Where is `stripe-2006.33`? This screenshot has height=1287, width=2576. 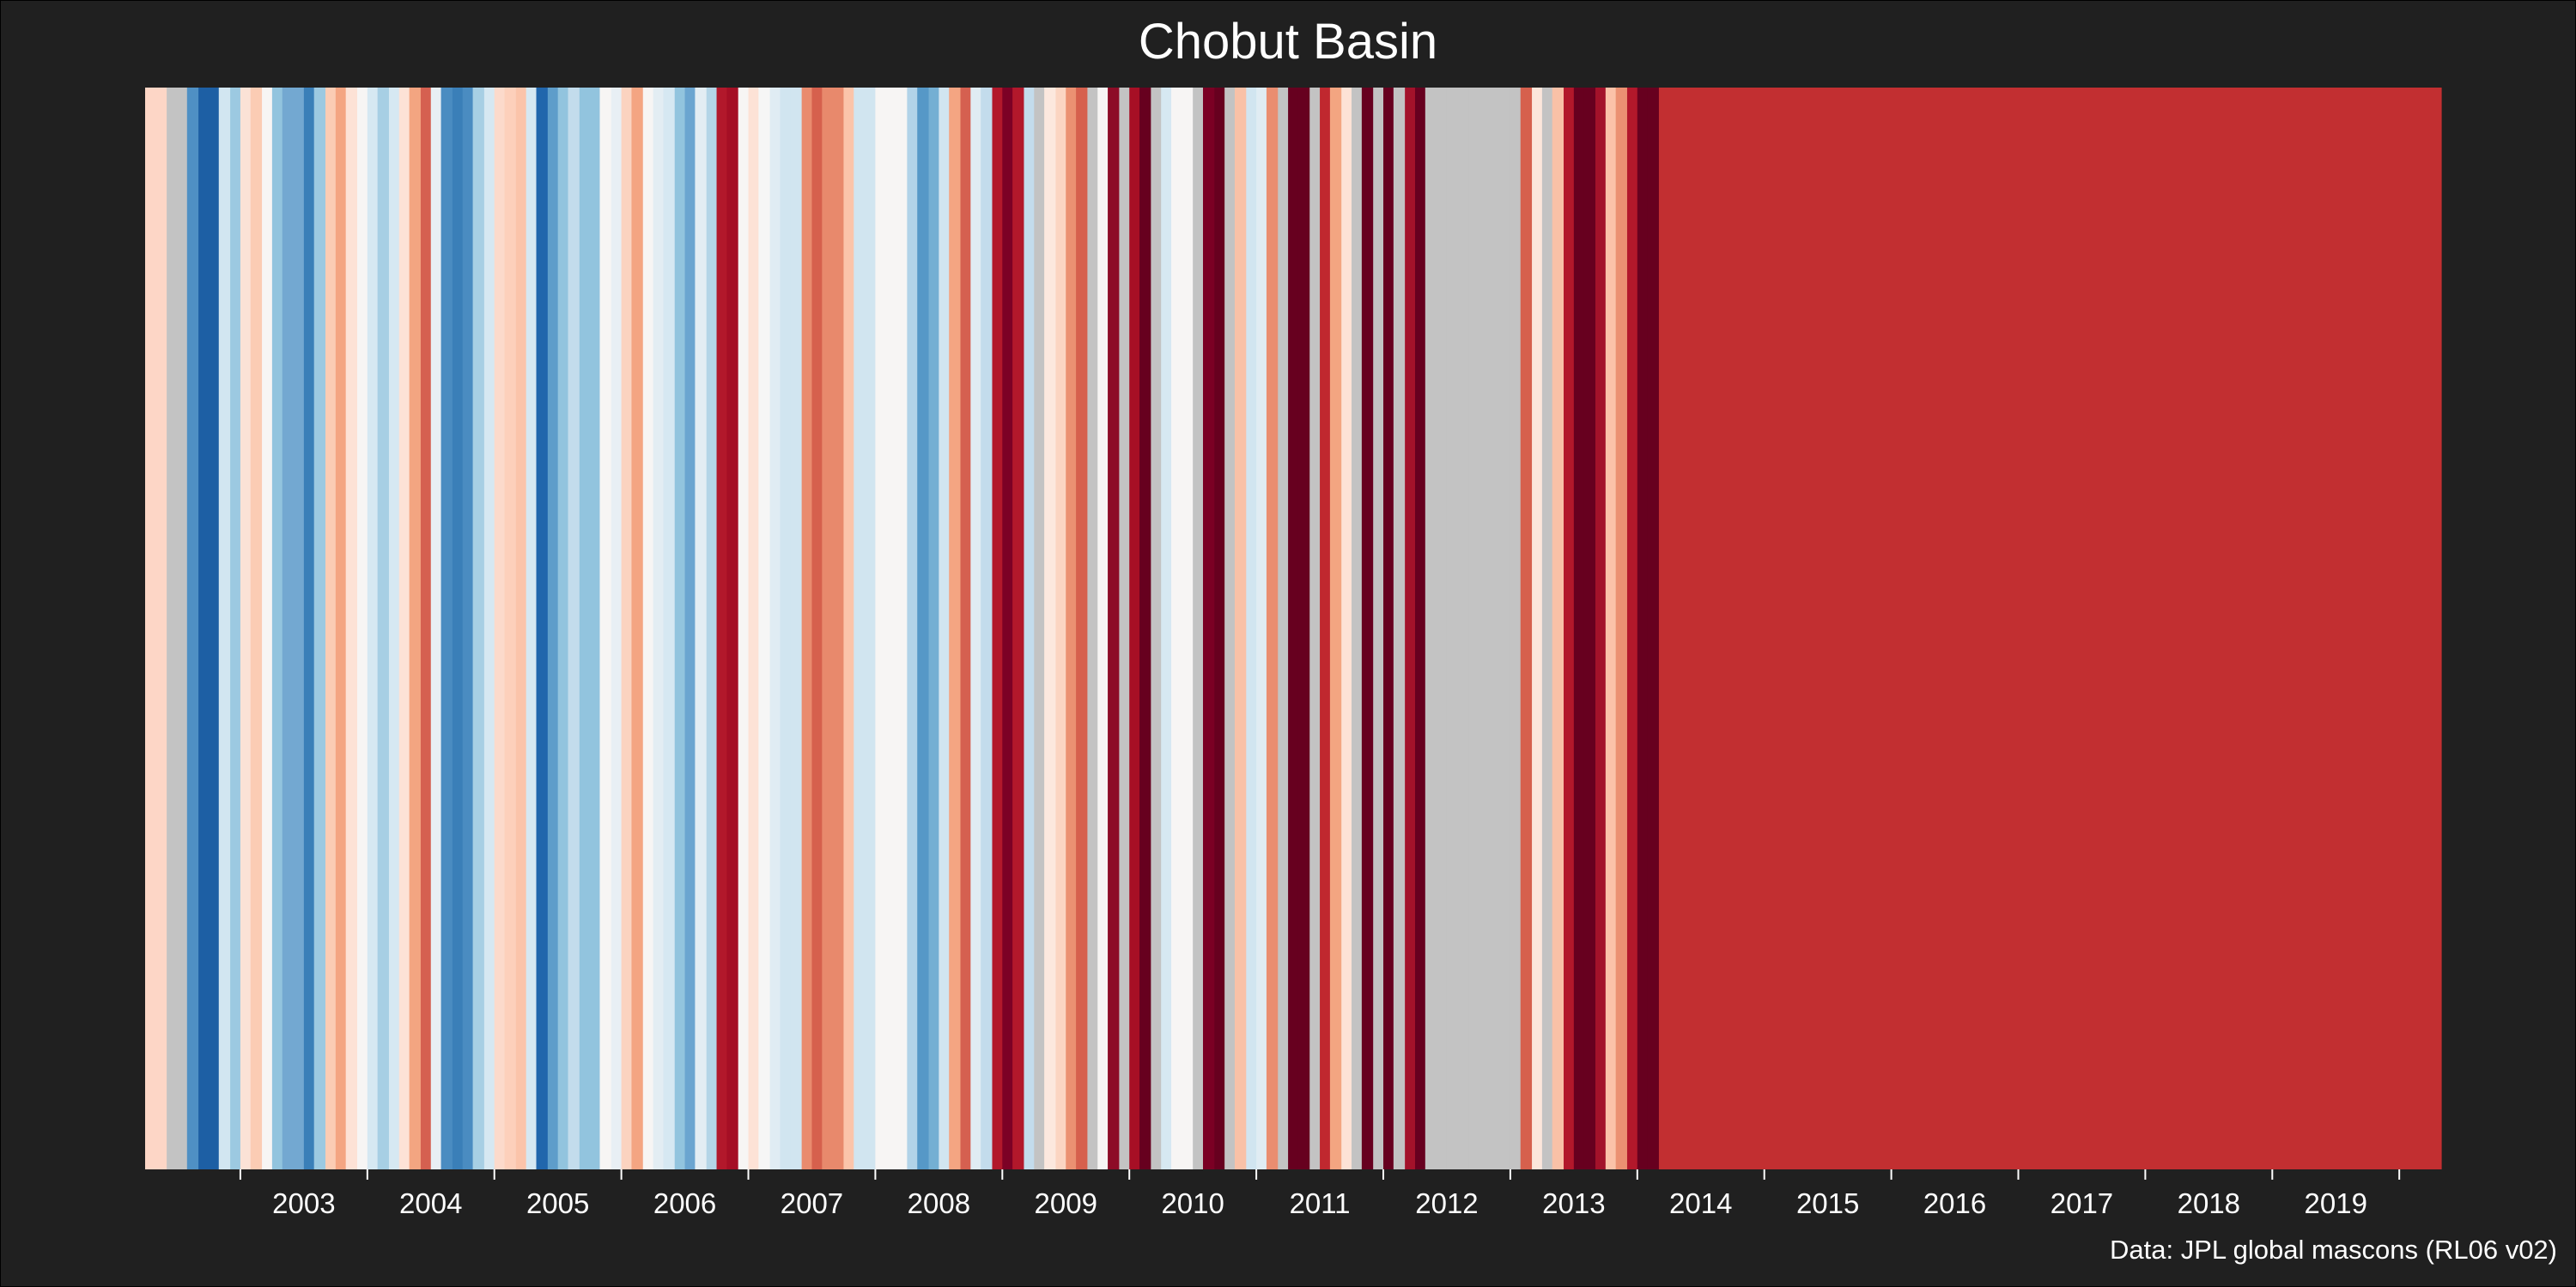 stripe-2006.33 is located at coordinates (669, 628).